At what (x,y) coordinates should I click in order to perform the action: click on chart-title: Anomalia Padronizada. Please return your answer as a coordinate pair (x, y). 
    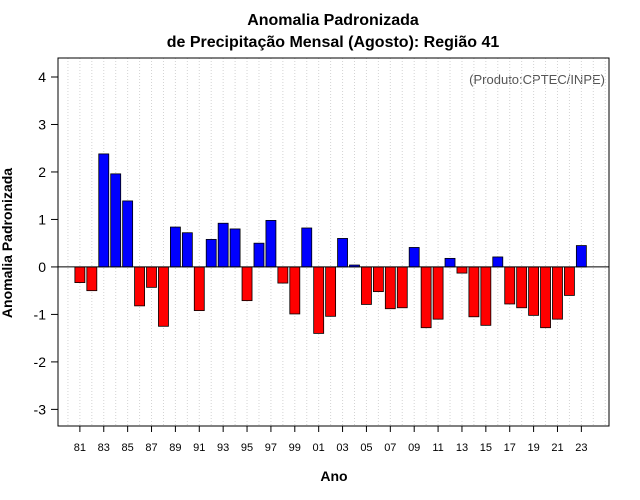
    Looking at the image, I should click on (333, 20).